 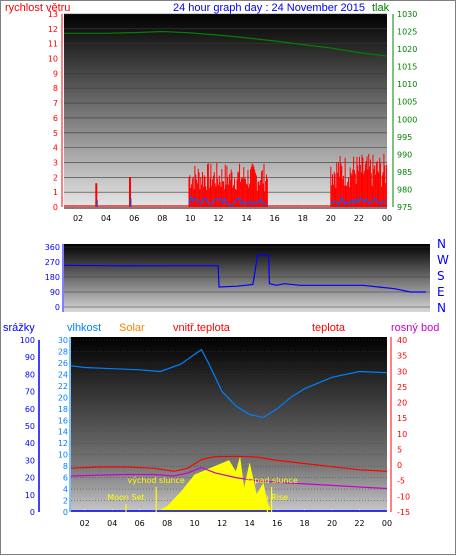 I want to click on humidity-tick-label: 0, so click(x=65, y=512).